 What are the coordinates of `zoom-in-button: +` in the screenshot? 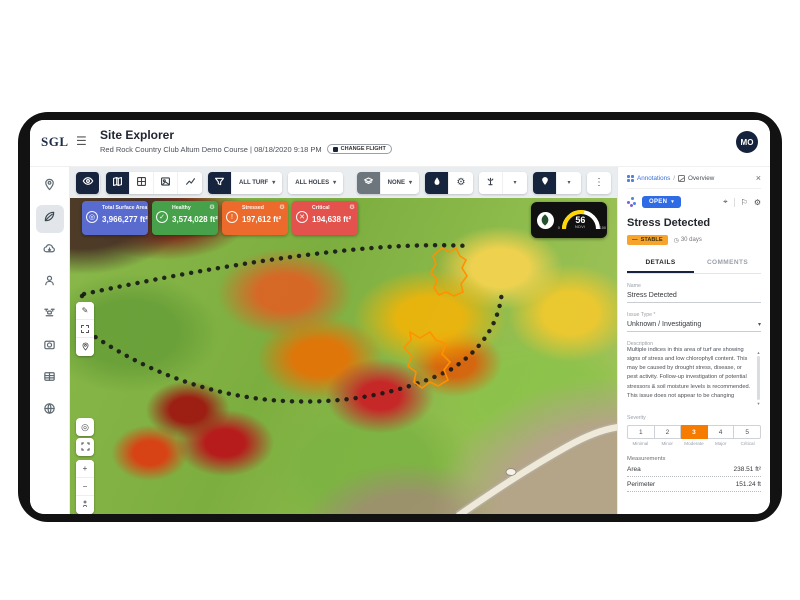 It's located at (85, 469).